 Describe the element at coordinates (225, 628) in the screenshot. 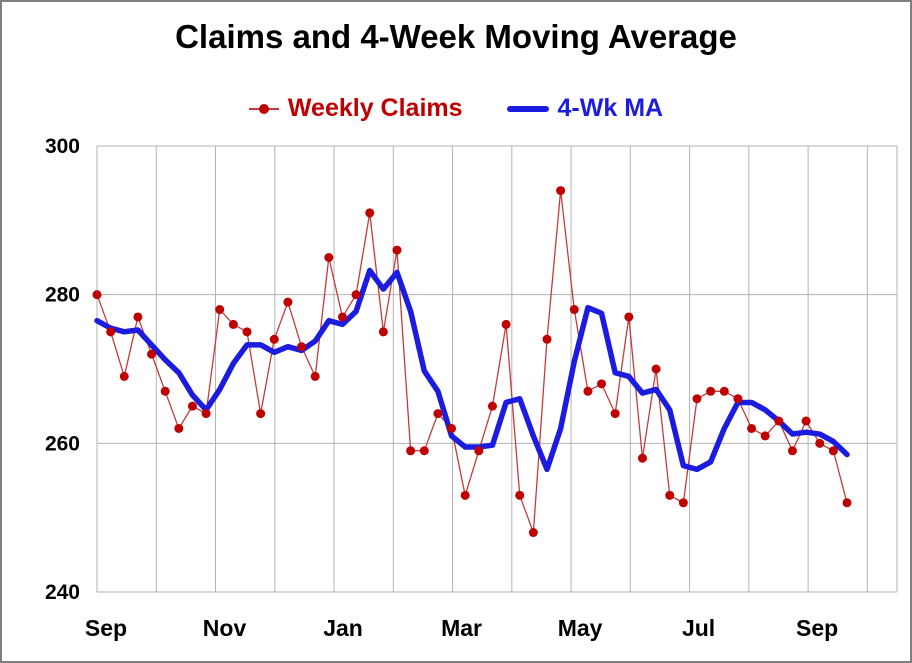

I see `x-tick-label: Nov` at that location.